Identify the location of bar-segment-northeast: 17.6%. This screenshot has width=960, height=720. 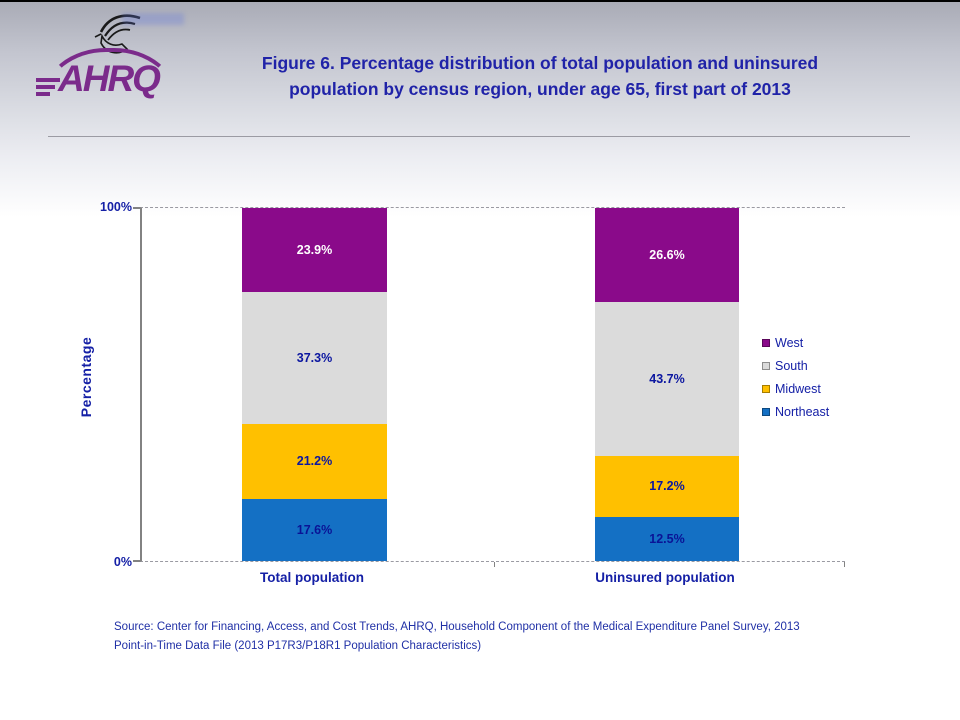
(314, 529).